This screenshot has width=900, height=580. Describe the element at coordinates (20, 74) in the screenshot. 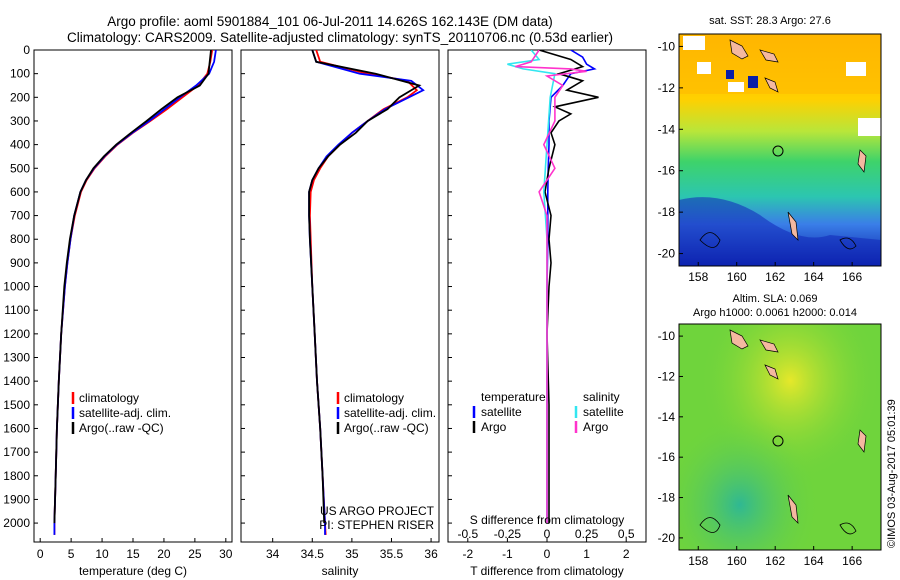

I see `depth-tick-label: 100` at that location.